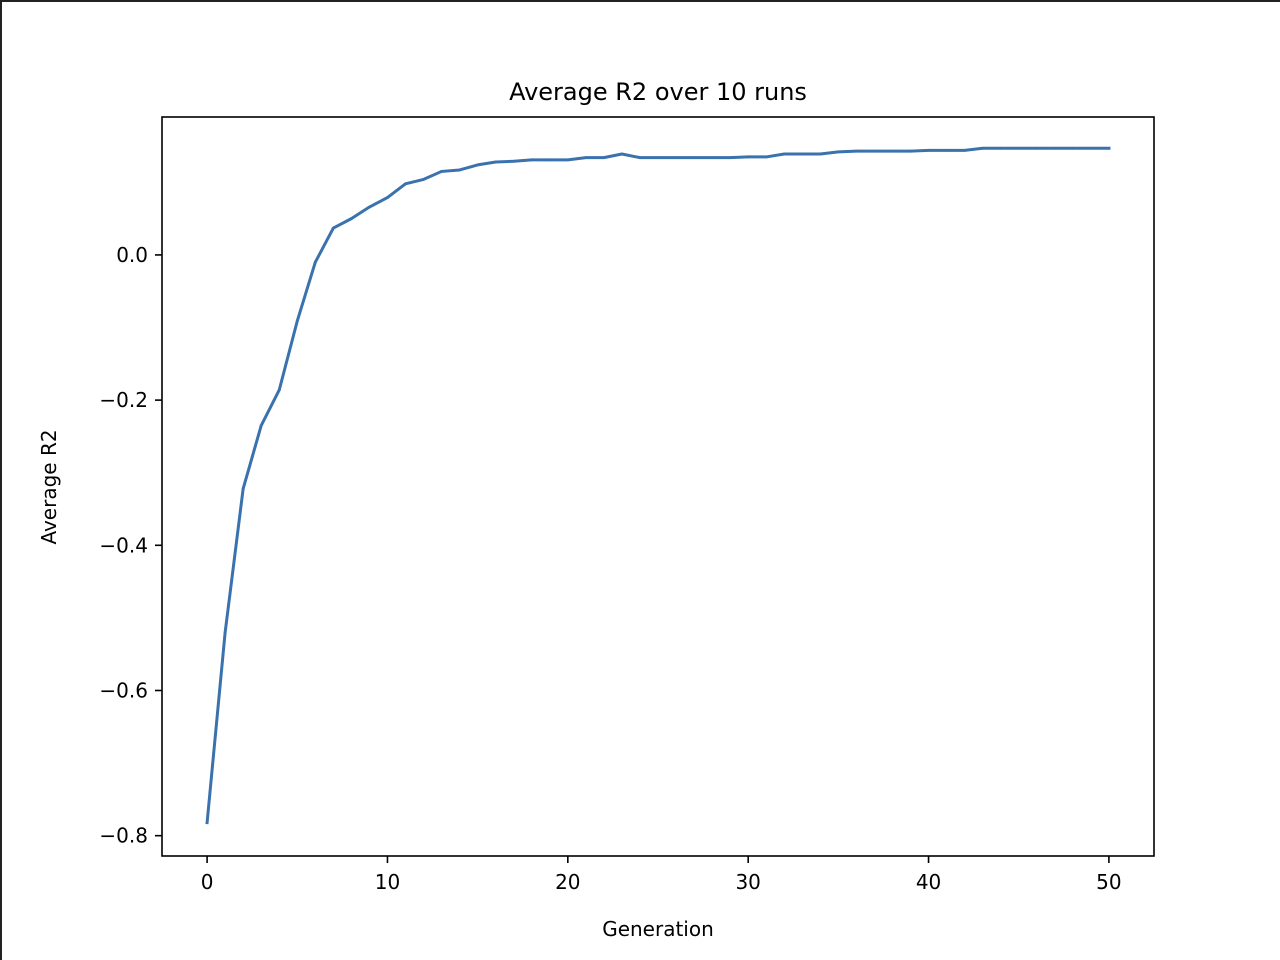 Image resolution: width=1280 pixels, height=960 pixels. Describe the element at coordinates (658, 929) in the screenshot. I see `x-axis-label: Generation` at that location.